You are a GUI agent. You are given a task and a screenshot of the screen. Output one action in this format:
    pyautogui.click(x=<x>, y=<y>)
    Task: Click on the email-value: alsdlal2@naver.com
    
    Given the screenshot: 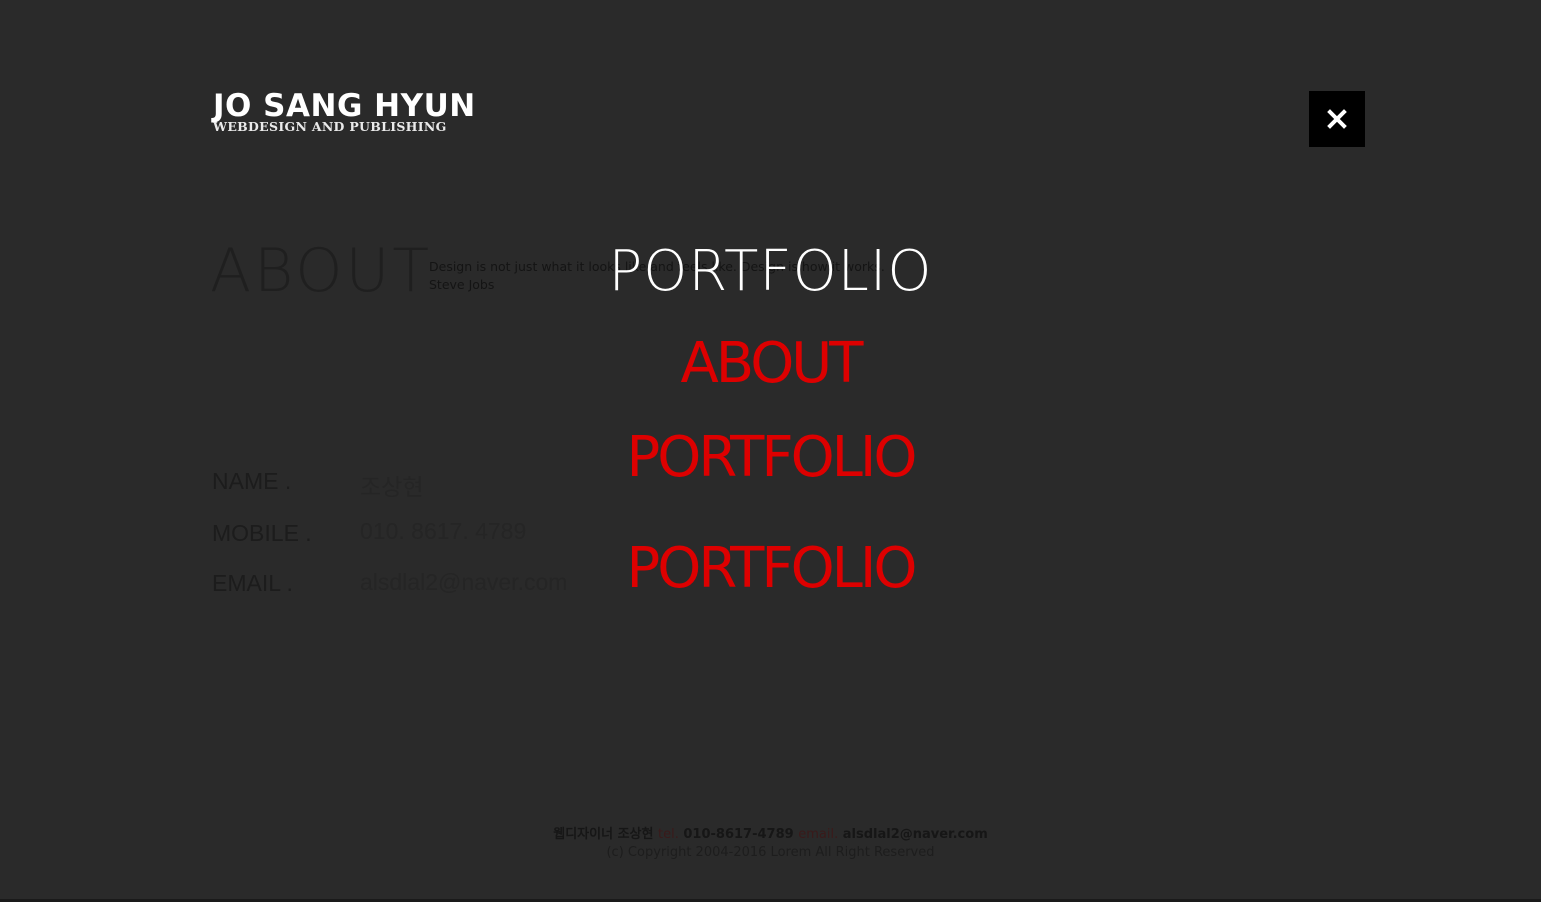 What is the action you would take?
    pyautogui.click(x=464, y=582)
    